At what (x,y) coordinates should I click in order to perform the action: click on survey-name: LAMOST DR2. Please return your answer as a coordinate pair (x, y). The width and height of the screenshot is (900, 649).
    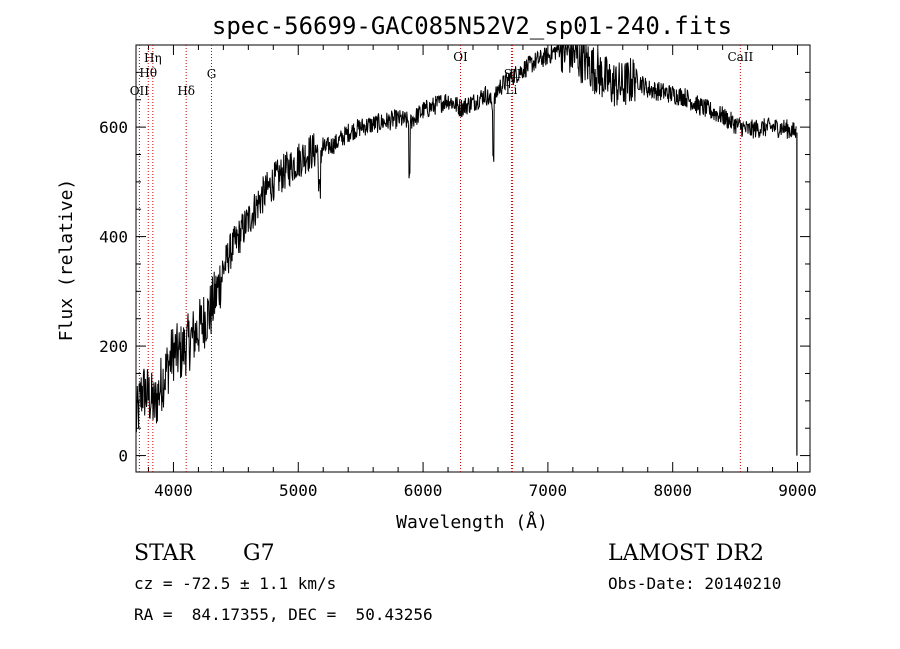
    Looking at the image, I should click on (686, 553).